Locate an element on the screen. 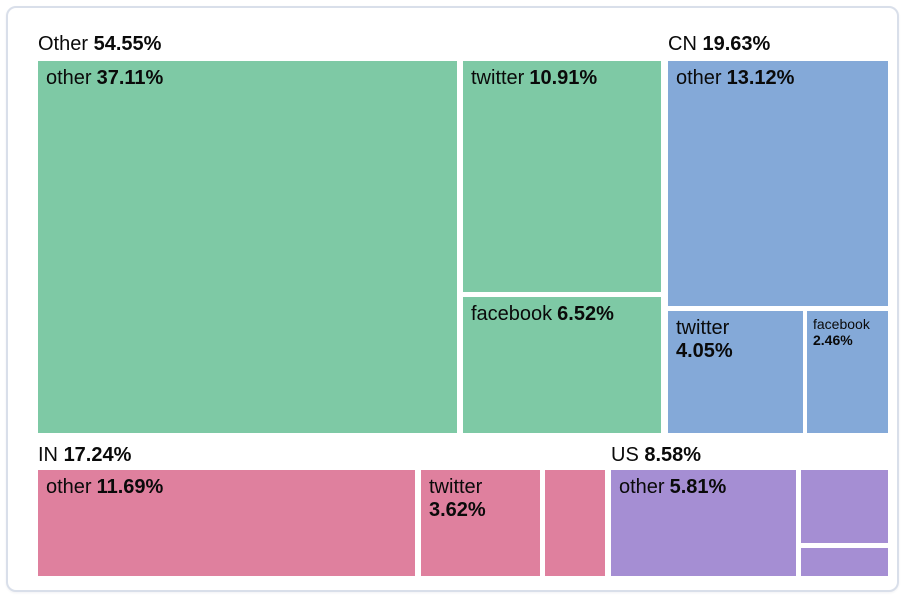 Image resolution: width=908 pixels, height=600 pixels. cell-percent: 11.69% is located at coordinates (130, 487).